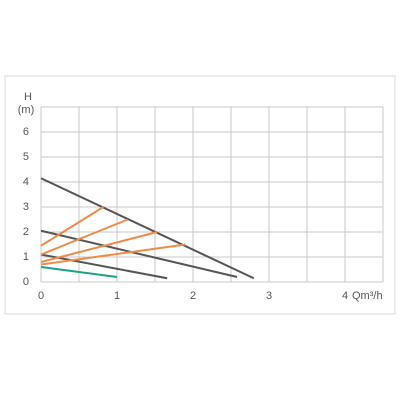 The height and width of the screenshot is (400, 400). What do you see at coordinates (367, 296) in the screenshot?
I see `x-axis-label: Qm³/h` at bounding box center [367, 296].